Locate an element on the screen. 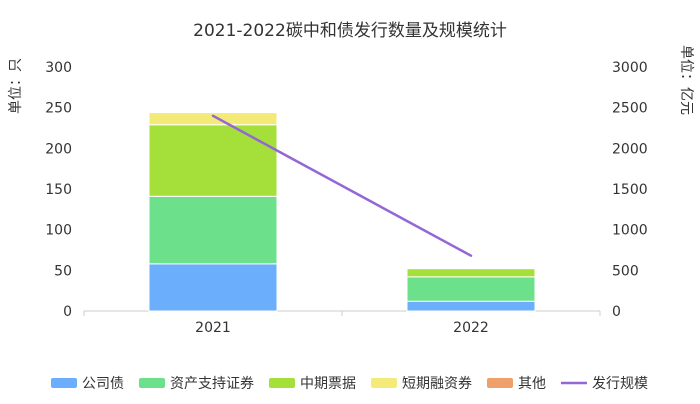  legend-label: 中期票据 is located at coordinates (328, 384).